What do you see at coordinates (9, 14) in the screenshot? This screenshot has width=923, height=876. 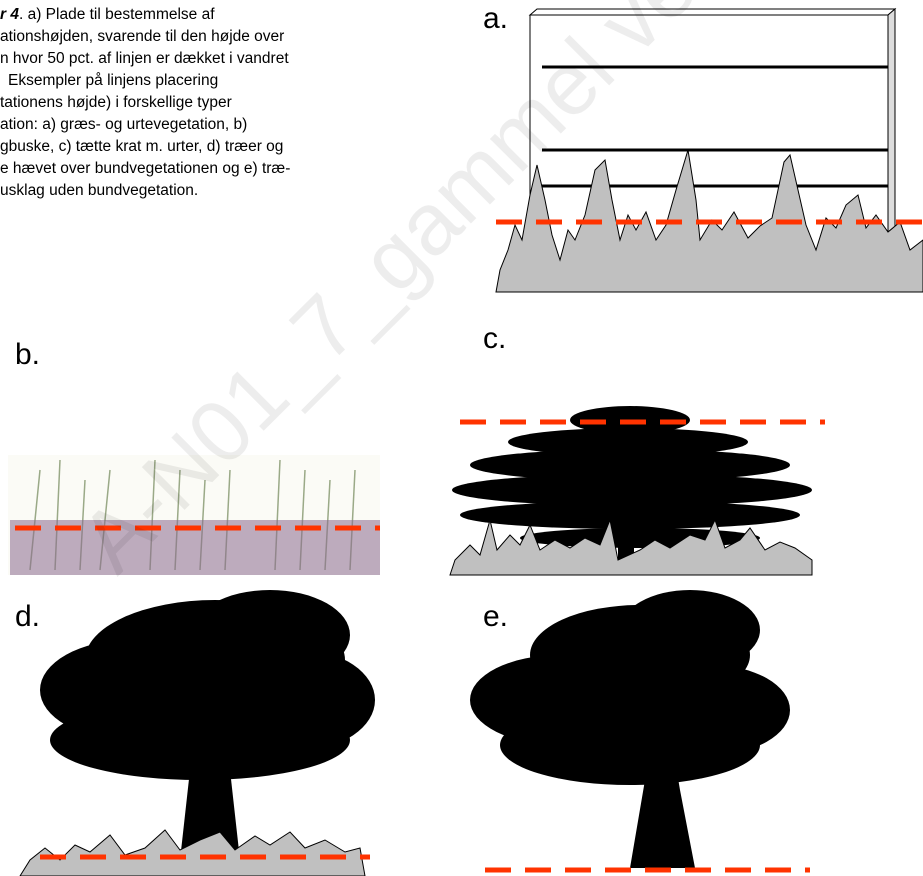 I see `caption-emph: r 4` at bounding box center [9, 14].